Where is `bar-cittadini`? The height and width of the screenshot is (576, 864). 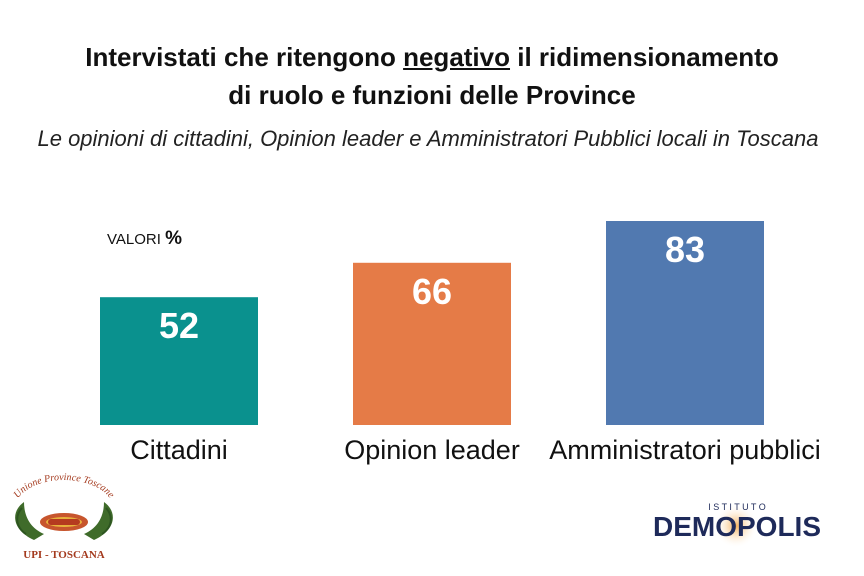 bar-cittadini is located at coordinates (179, 361).